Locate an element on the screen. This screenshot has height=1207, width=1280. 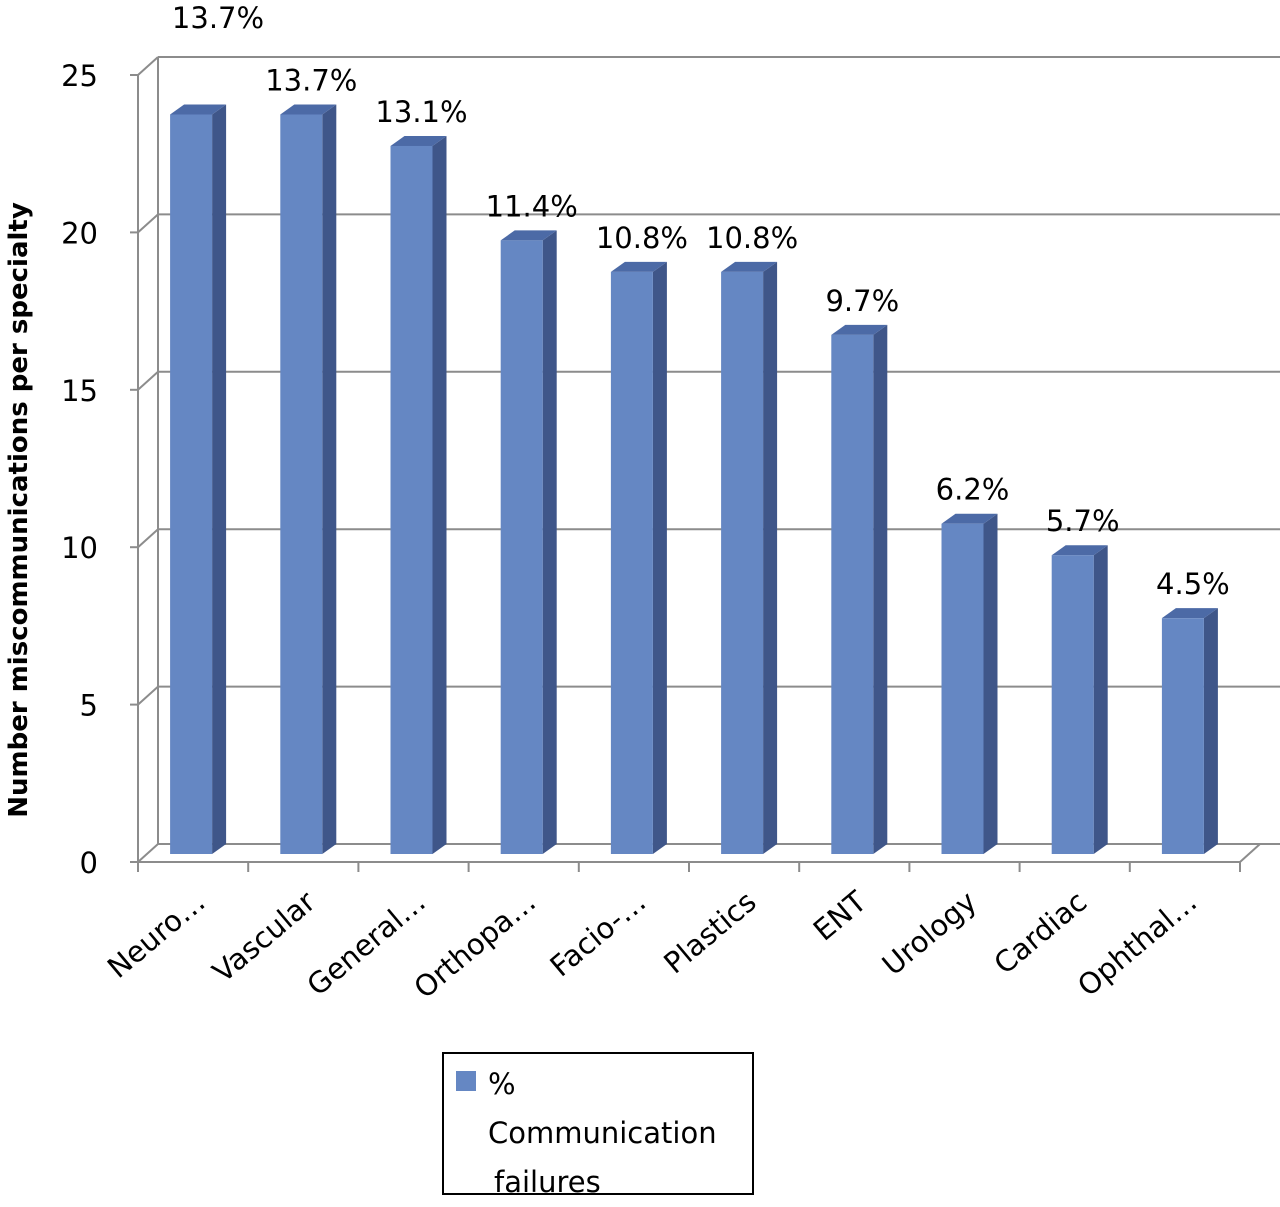
category-label: ENT is located at coordinates (840, 915).